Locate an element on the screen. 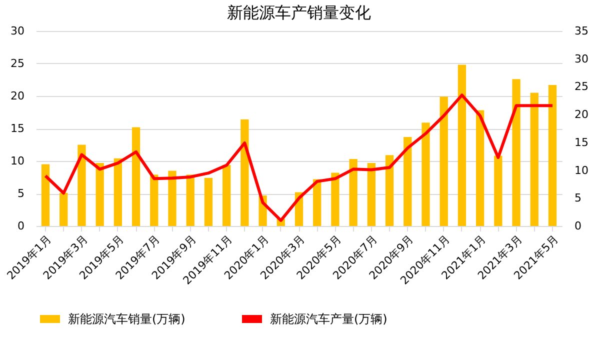  y2-tick-label: 0 is located at coordinates (578, 226).